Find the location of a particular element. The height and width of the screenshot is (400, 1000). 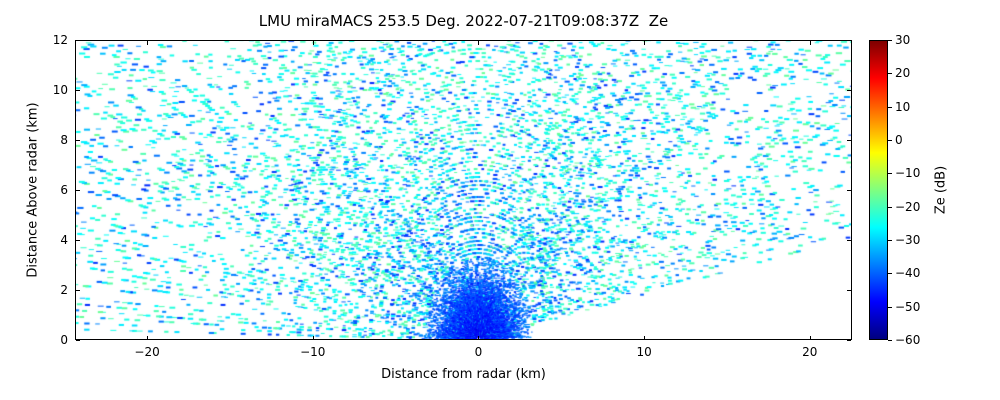

colorbar-tick-label: −40 is located at coordinates (908, 273).